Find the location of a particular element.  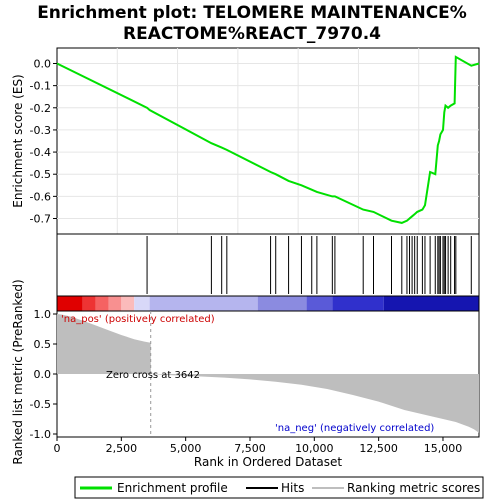

legend-hits-label: Hits is located at coordinates (292, 488).